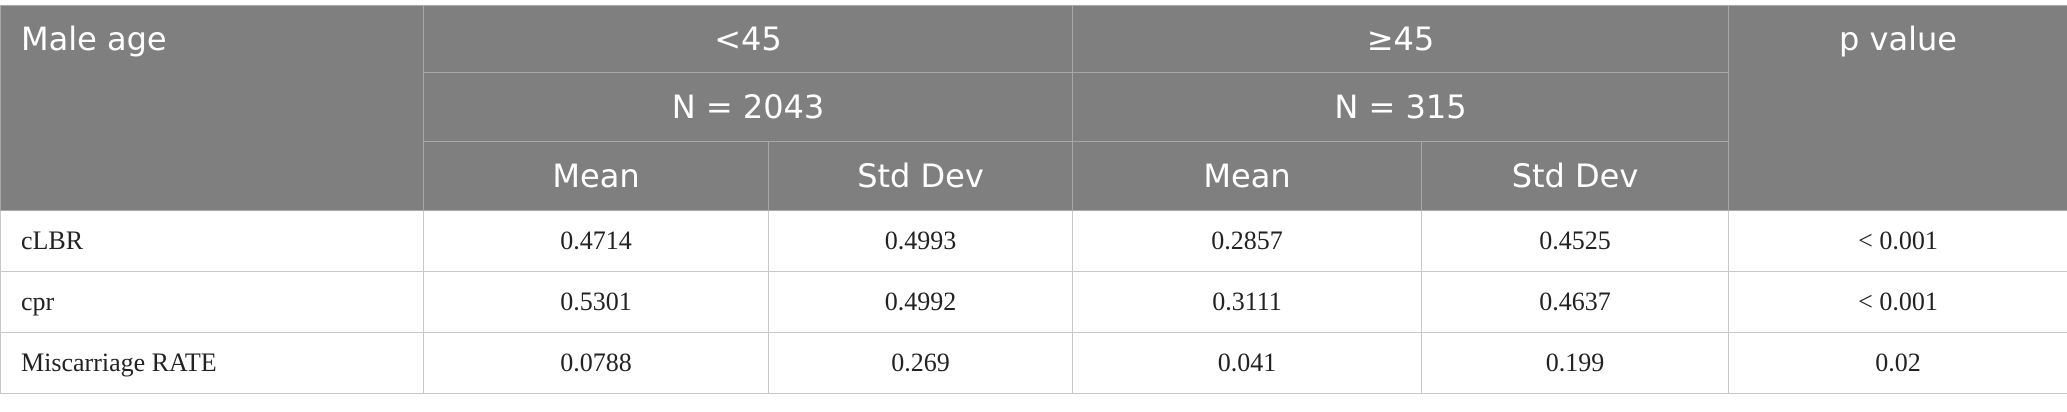 The width and height of the screenshot is (2067, 412). Describe the element at coordinates (1400, 107) in the screenshot. I see `header-cell: N = 315` at that location.